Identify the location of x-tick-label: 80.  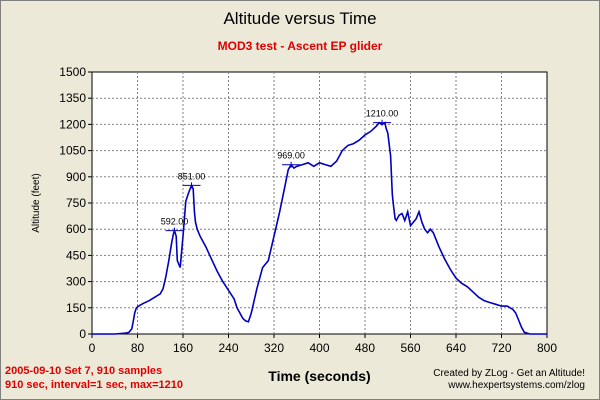
(138, 348).